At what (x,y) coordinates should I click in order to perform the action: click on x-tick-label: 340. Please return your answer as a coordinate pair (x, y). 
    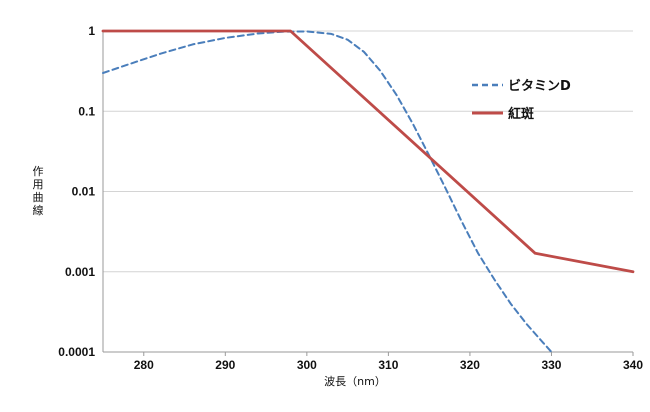
    Looking at the image, I should click on (633, 365).